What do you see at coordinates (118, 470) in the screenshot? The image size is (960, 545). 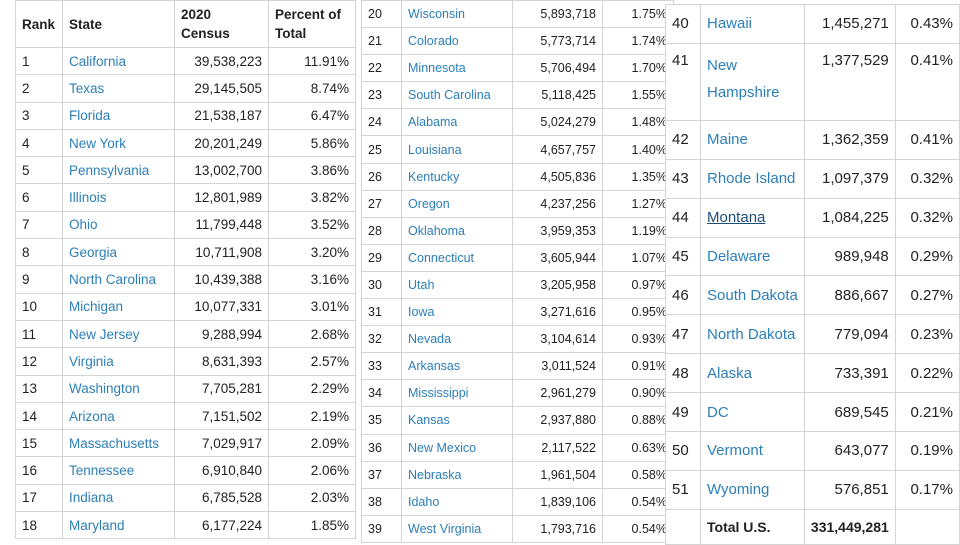 I see `state-link: Tennessee` at bounding box center [118, 470].